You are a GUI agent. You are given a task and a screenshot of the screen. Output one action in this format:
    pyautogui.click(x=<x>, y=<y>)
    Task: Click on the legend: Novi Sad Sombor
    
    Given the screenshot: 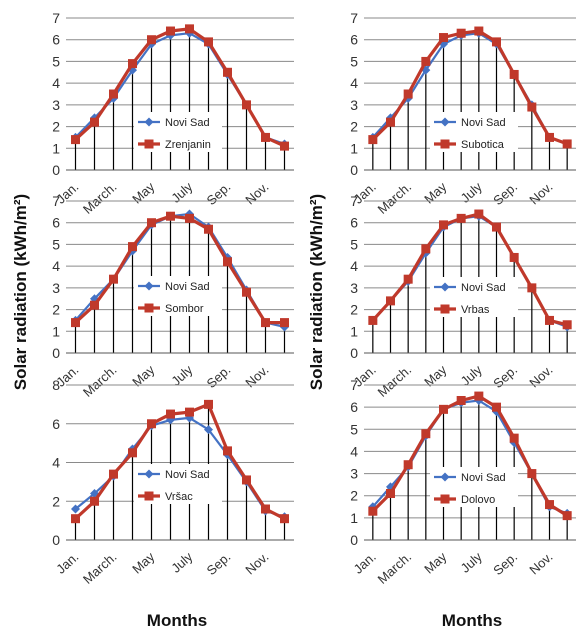 What is the action you would take?
    pyautogui.click(x=178, y=296)
    